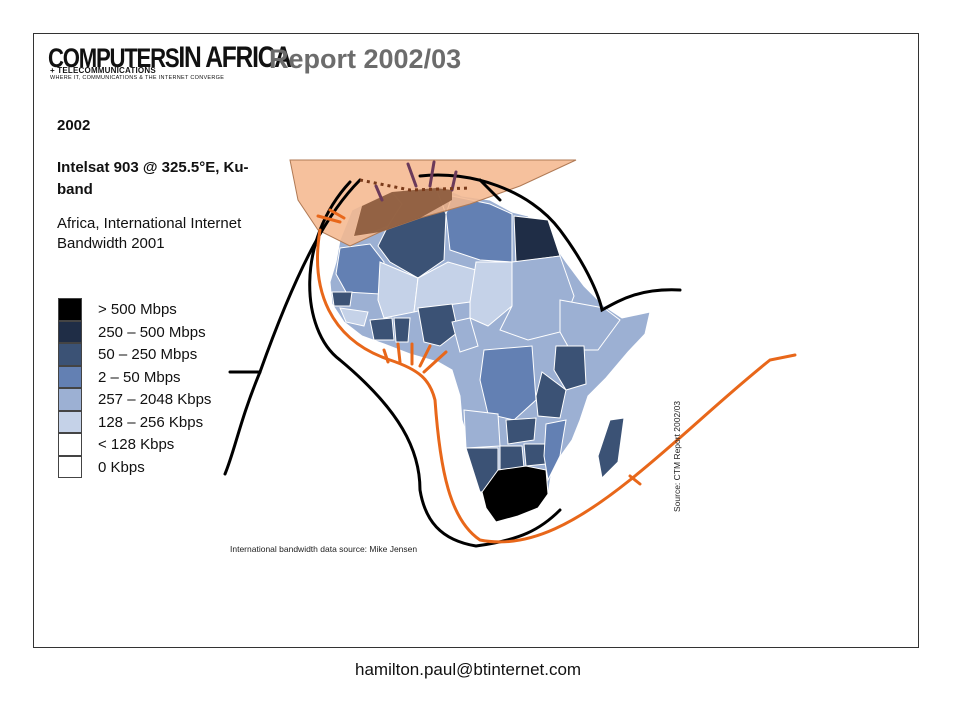  Describe the element at coordinates (103, 70) in the screenshot. I see `logo-tagline-telecom: + TELECOMMUNICATIONS` at that location.